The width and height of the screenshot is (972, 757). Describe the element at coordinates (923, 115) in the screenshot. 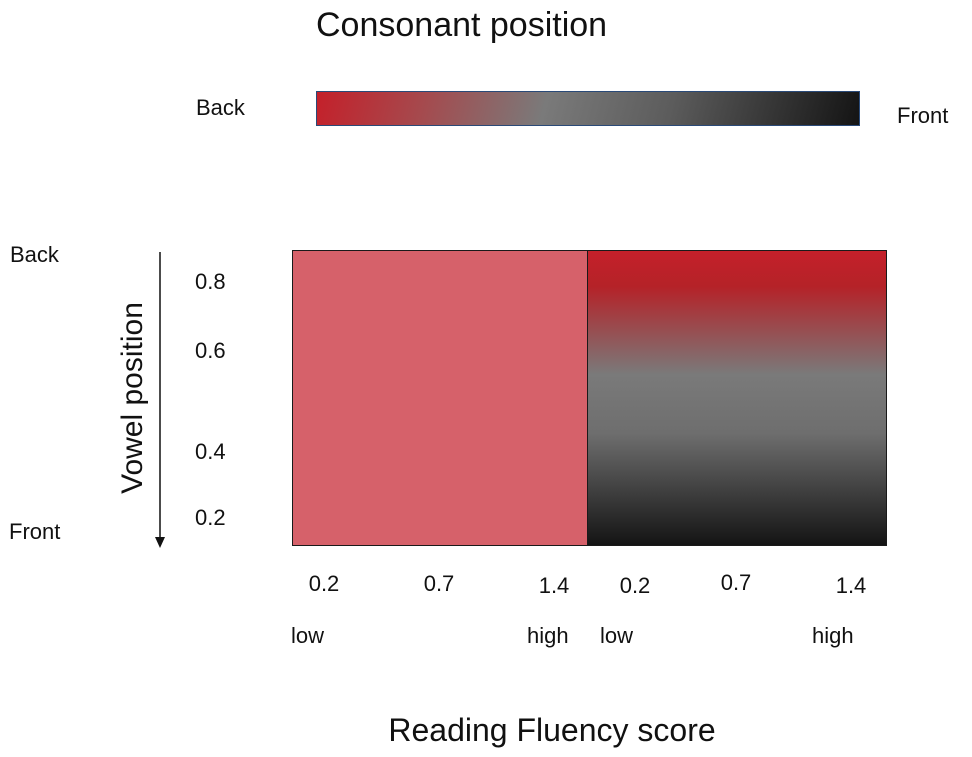

I see `consonant-front-label: Front` at that location.